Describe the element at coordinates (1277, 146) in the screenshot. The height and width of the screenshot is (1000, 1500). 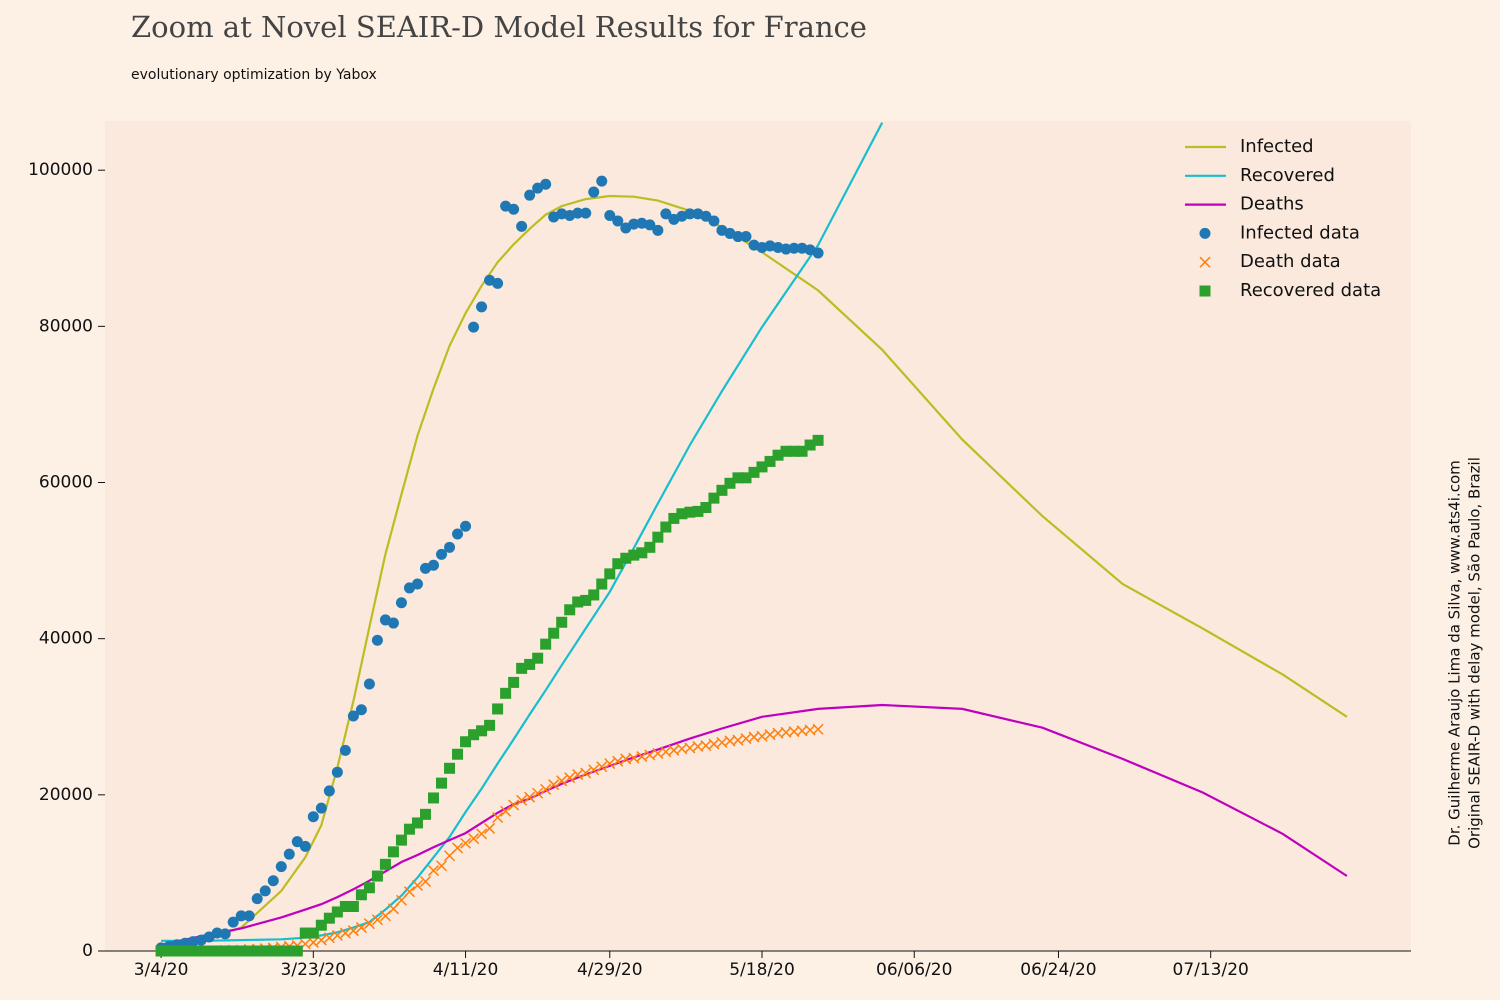
I see `legend-label: Infected` at that location.